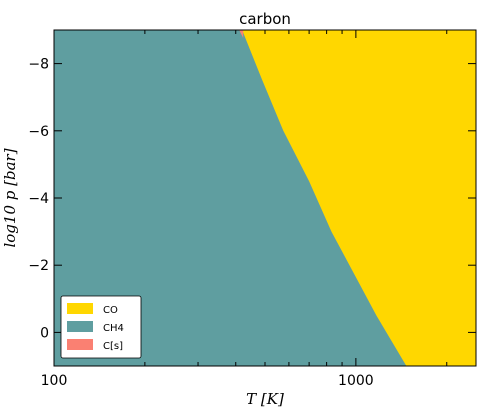  Describe the element at coordinates (356, 381) in the screenshot. I see `x-tick-label: 1000` at that location.